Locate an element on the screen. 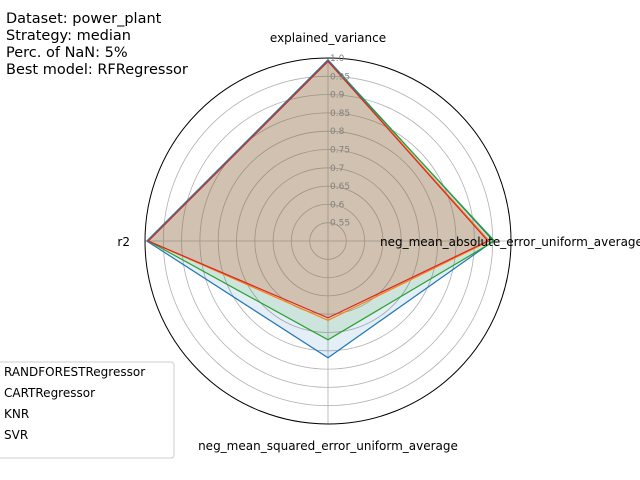 This screenshot has height=480, width=640. radial-tick-labels: 0.55 0.6 0.65 0.7 0.75 0.8 0.85 0.9 0.95 1.0 is located at coordinates (340, 141).